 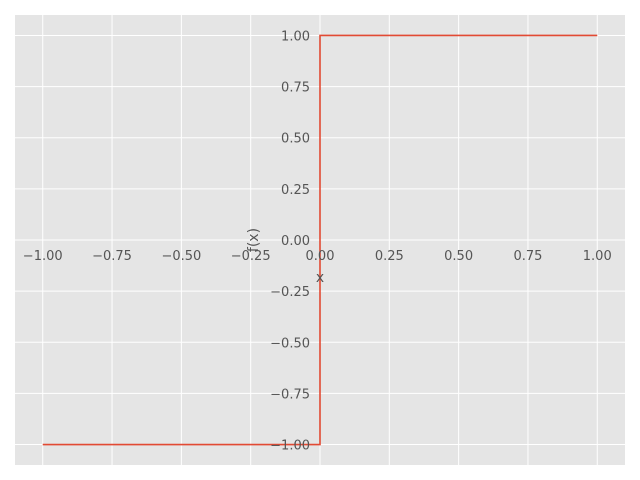 What do you see at coordinates (527, 256) in the screenshot?
I see `x-tick-label: 0.75` at bounding box center [527, 256].